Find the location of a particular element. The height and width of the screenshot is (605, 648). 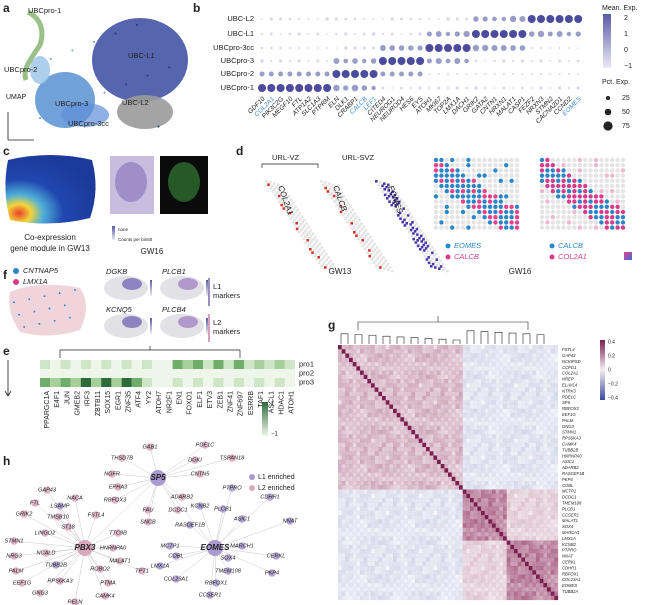

legend-swatch is located at coordinates (552, 257).